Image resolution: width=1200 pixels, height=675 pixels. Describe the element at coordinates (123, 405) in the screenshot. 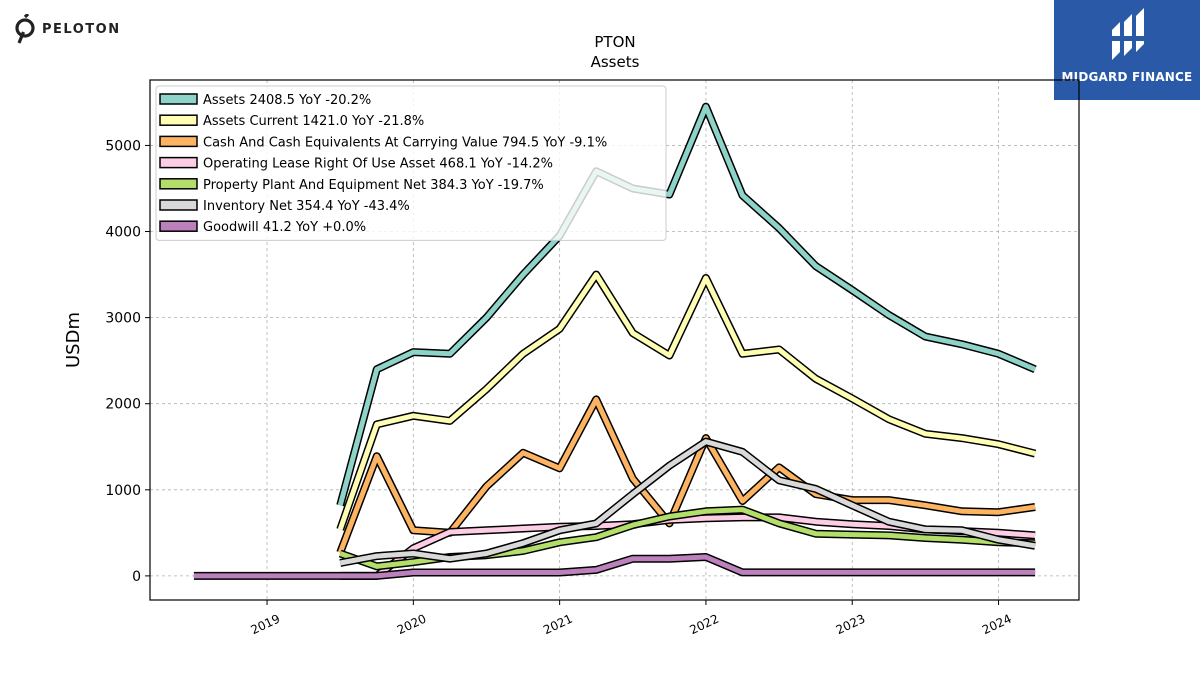

I see `y-tick-label: 2000` at that location.